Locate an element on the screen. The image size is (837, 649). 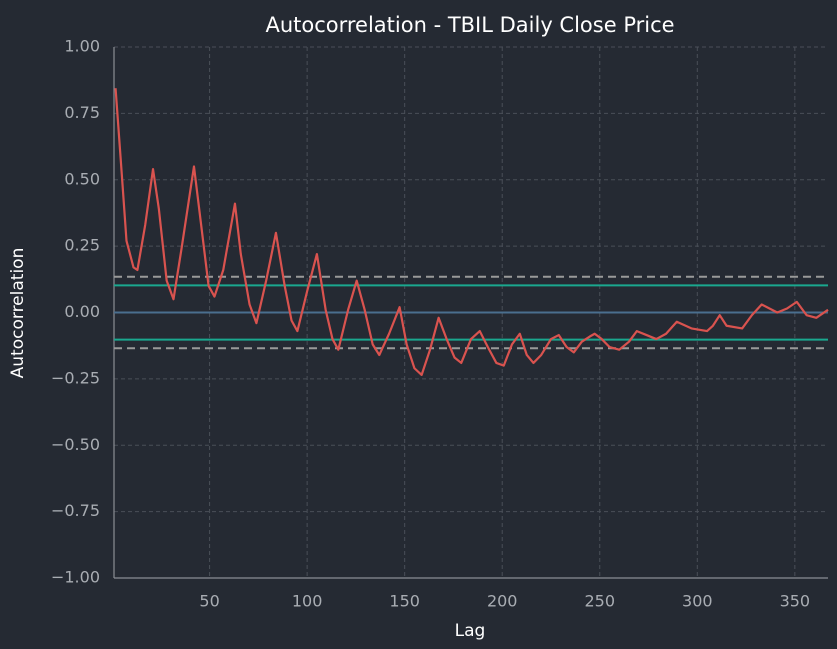
y-tick-label: −0.75 is located at coordinates (75, 510).